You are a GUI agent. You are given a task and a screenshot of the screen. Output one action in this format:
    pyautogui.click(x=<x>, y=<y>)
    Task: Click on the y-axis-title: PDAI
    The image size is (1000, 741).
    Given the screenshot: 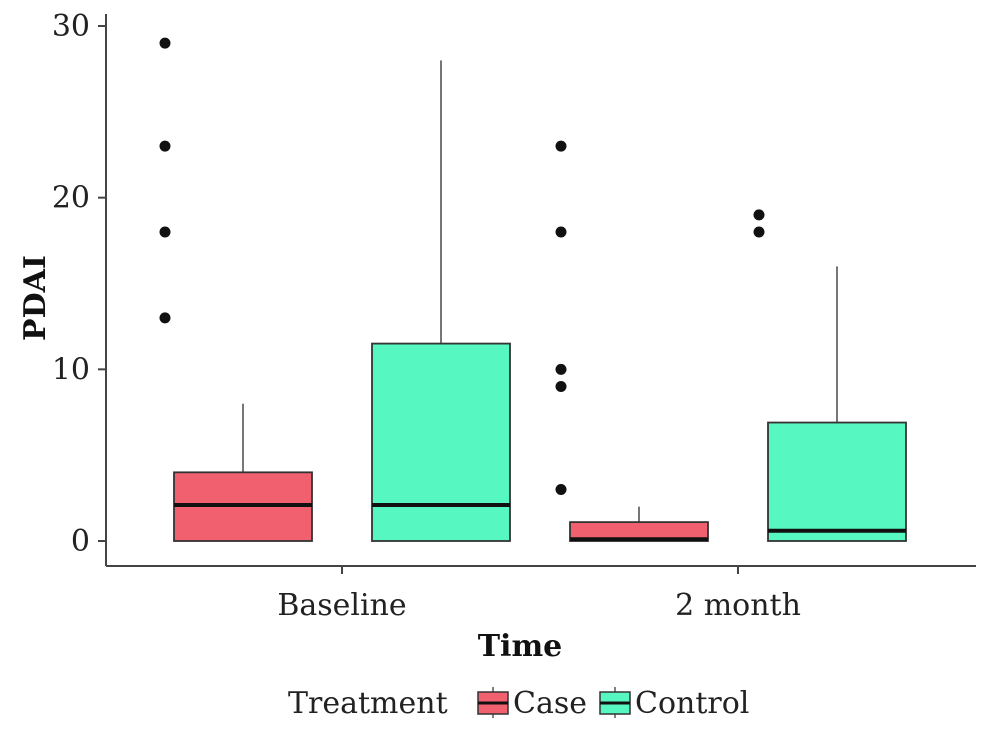 What is the action you would take?
    pyautogui.click(x=35, y=298)
    